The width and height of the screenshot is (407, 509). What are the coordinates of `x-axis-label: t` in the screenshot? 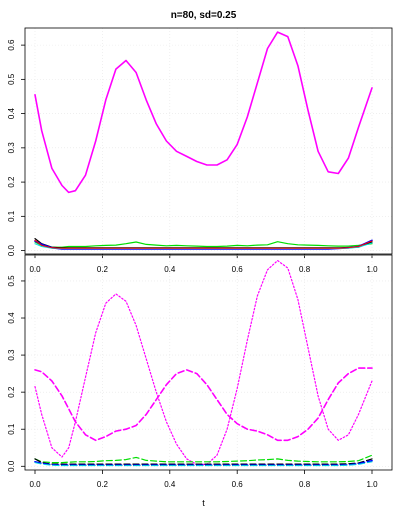 It's located at (203, 503).